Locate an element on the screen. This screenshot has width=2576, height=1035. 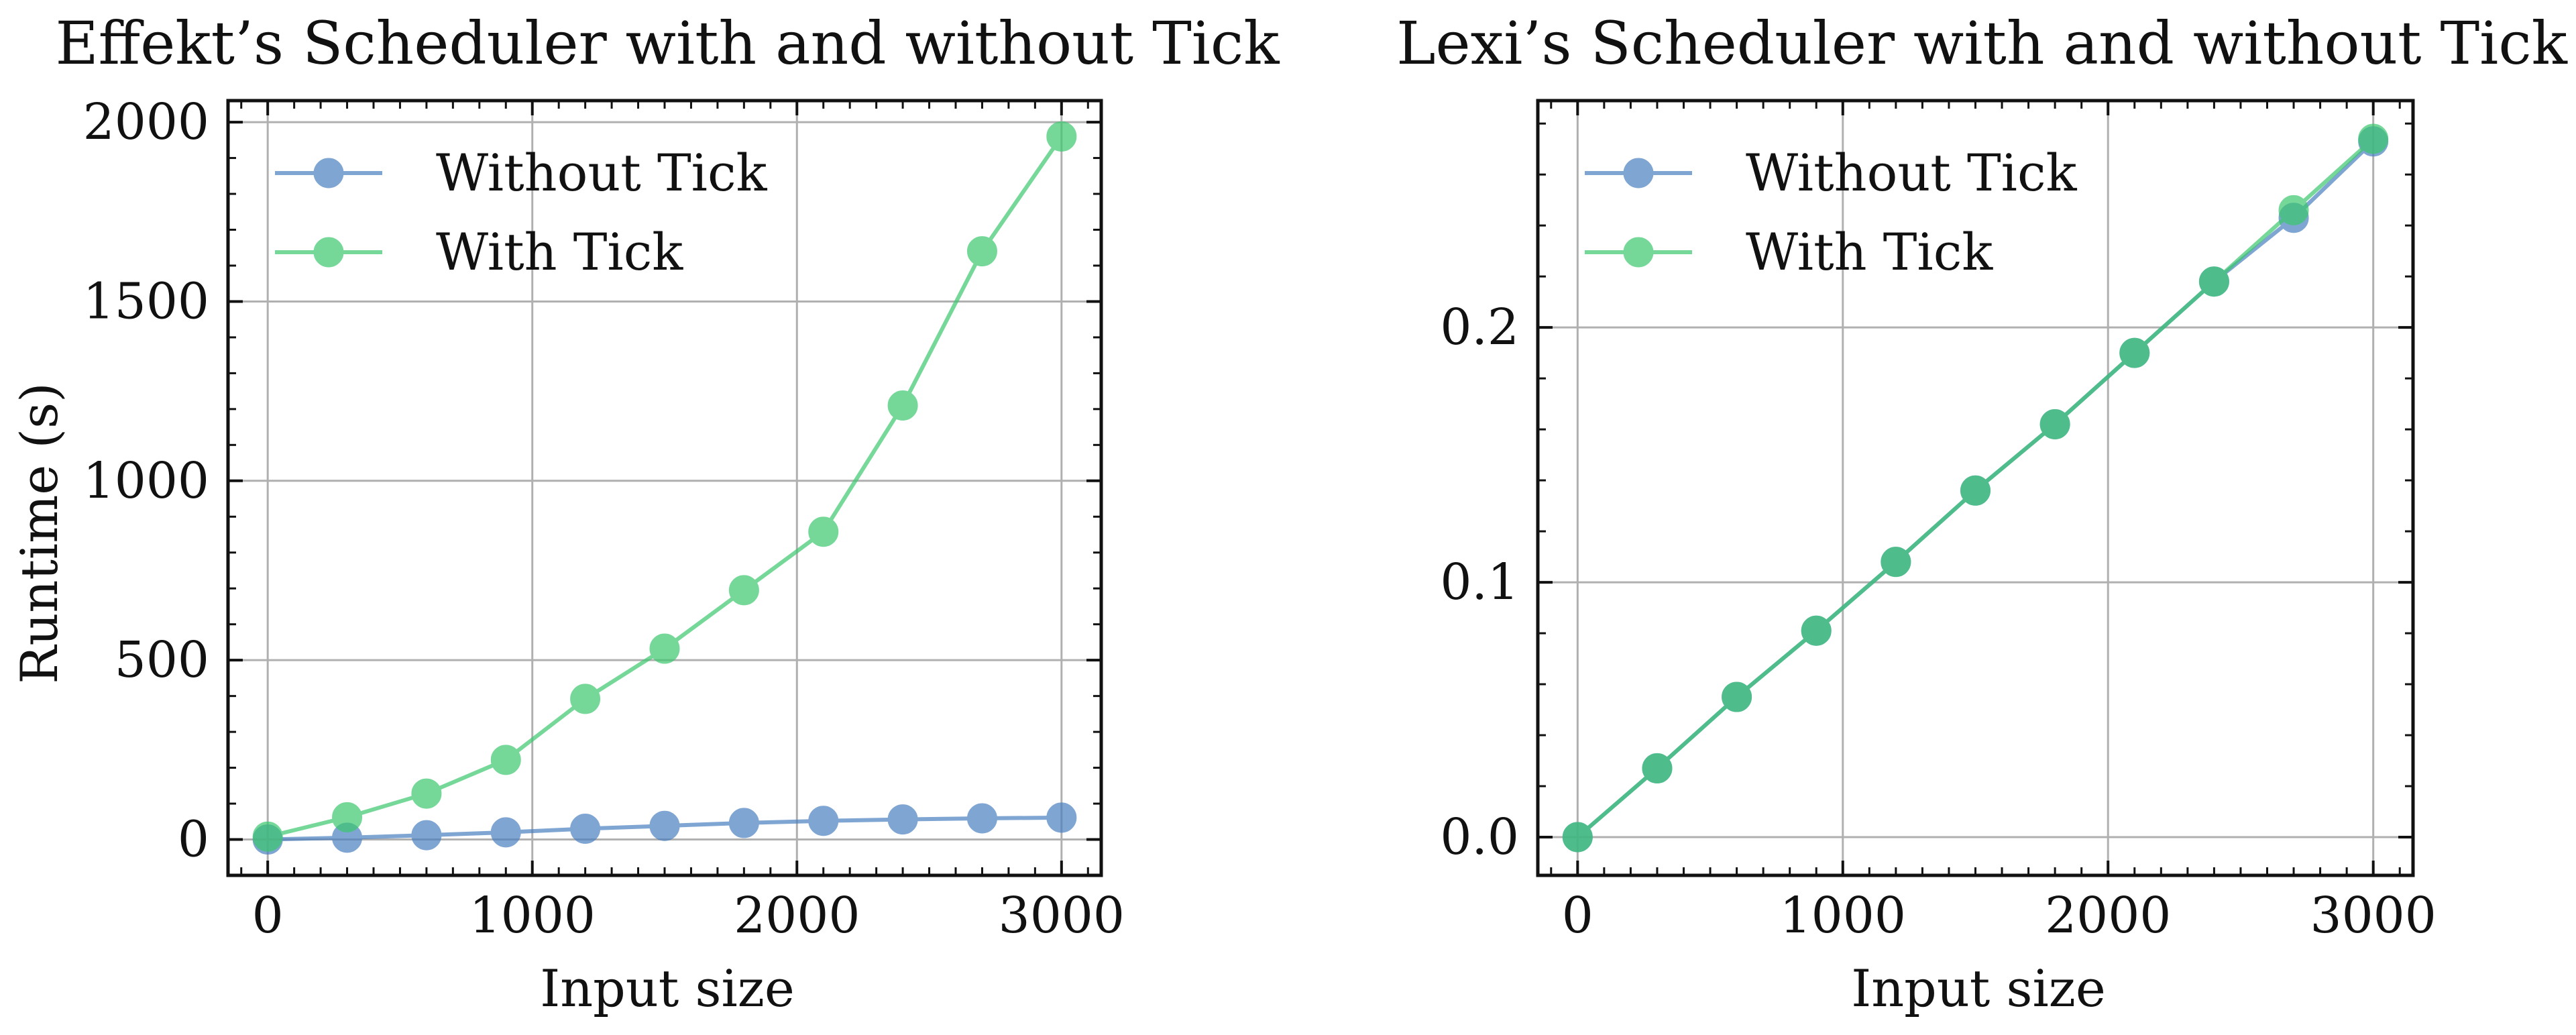
series-without-tick is located at coordinates (664, 828).